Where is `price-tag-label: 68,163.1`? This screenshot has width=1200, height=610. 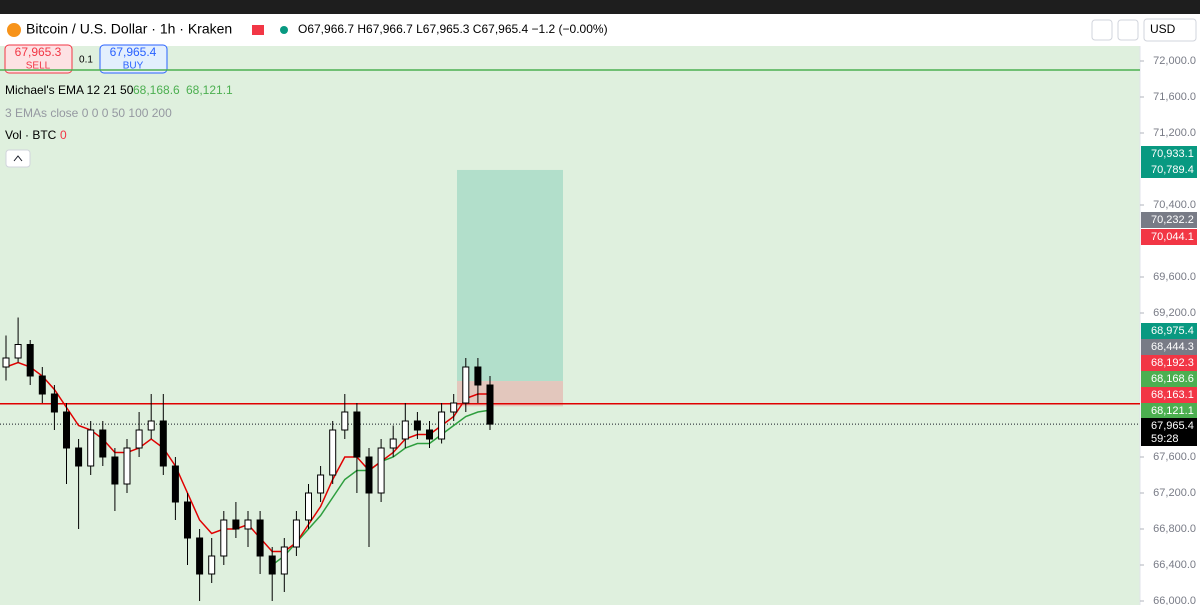 price-tag-label: 68,163.1 is located at coordinates (1172, 395).